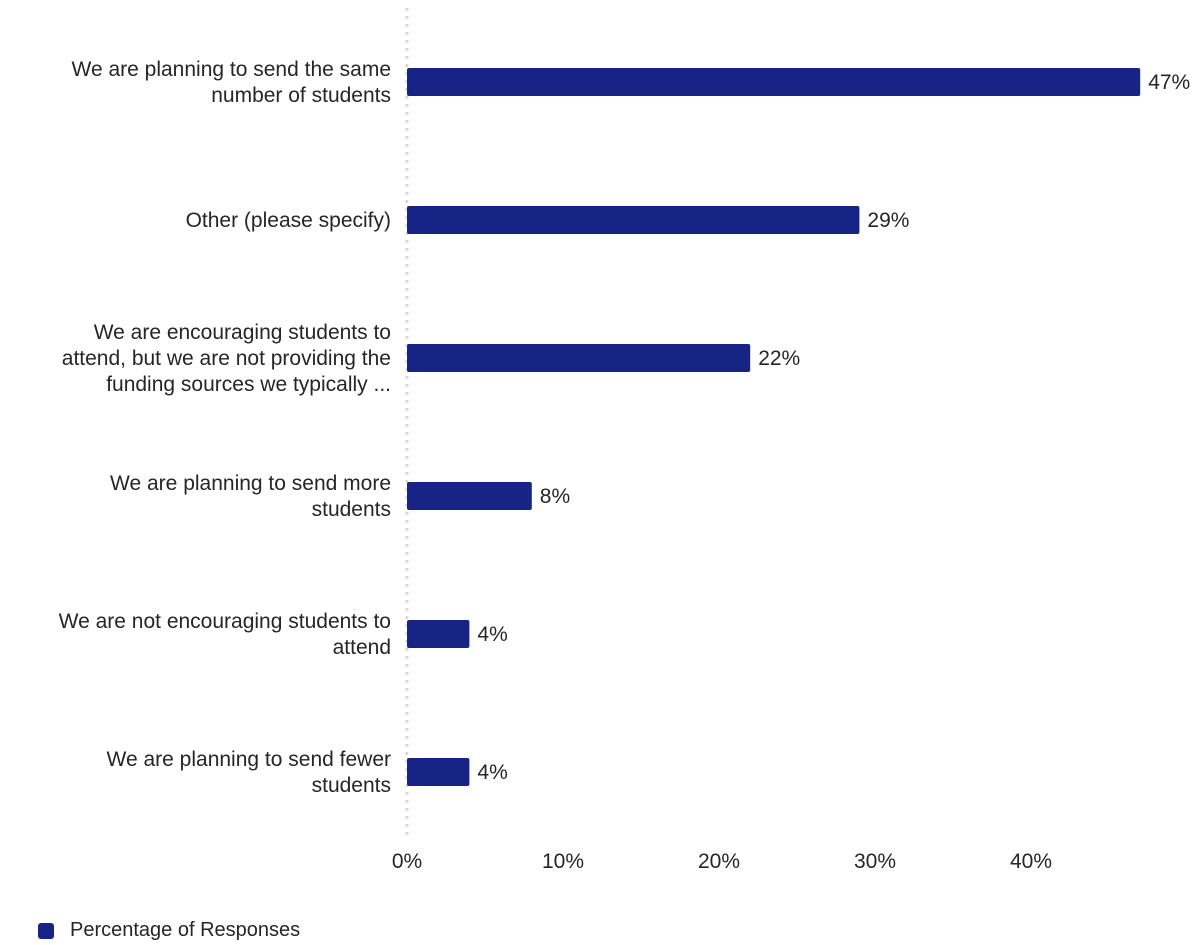 The width and height of the screenshot is (1204, 945). What do you see at coordinates (225, 634) in the screenshot?
I see `category-label: We are not encouraging students to attend` at bounding box center [225, 634].